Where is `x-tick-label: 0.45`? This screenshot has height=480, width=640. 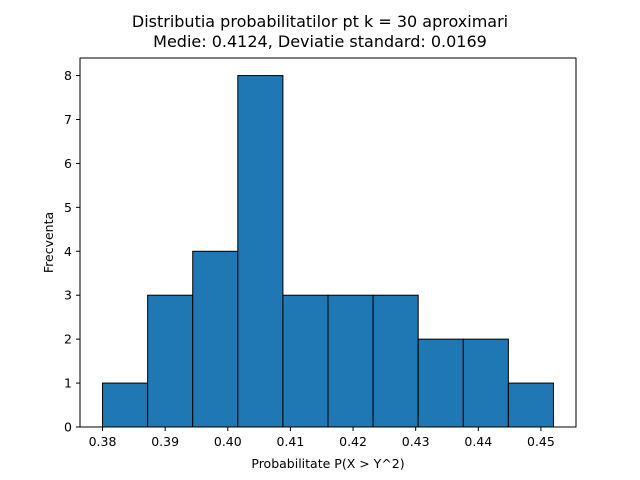 x-tick-label: 0.45 is located at coordinates (541, 441).